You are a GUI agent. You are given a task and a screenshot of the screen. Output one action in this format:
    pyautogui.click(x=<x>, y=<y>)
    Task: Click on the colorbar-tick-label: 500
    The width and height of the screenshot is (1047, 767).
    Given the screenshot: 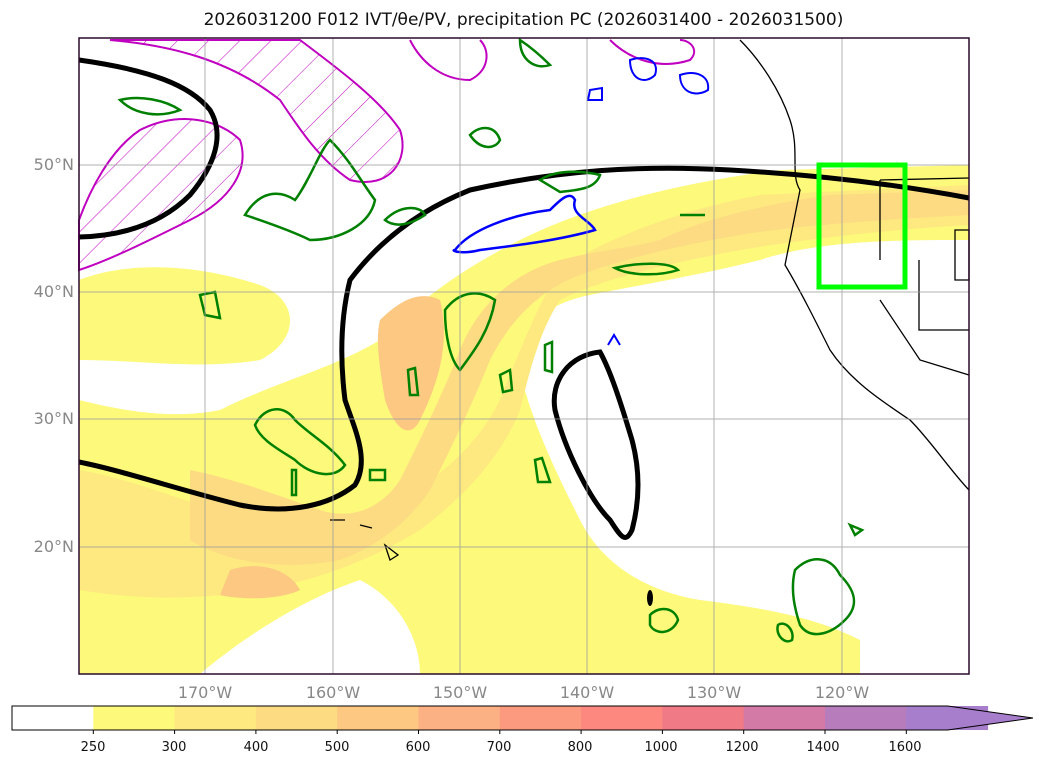 What is the action you would take?
    pyautogui.click(x=337, y=747)
    